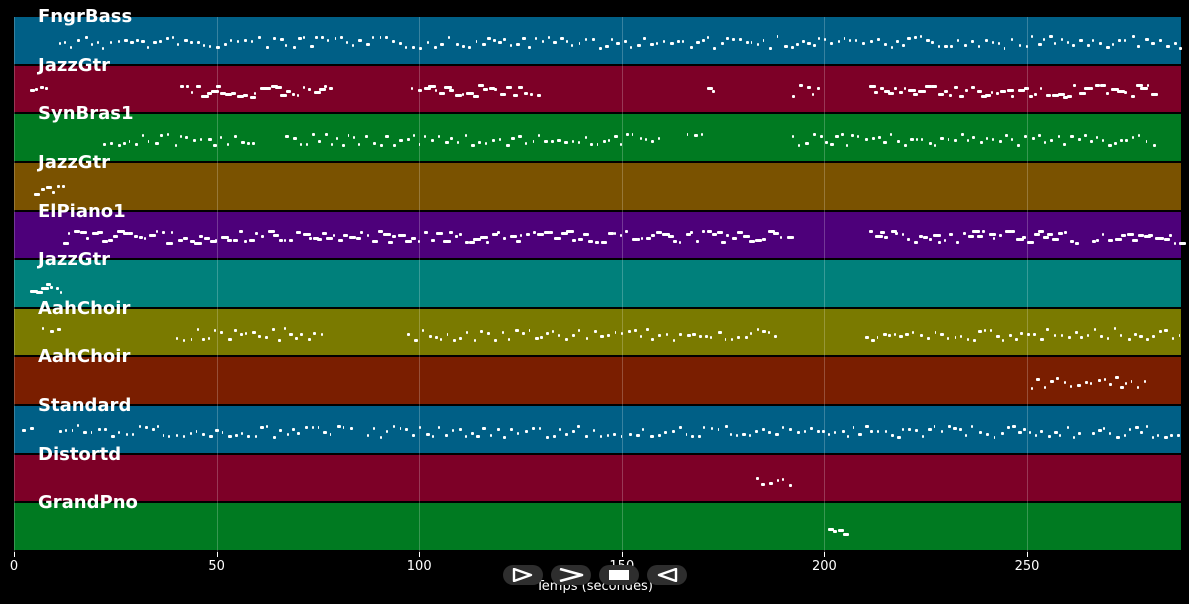  I want to click on forward-button, so click(571, 575).